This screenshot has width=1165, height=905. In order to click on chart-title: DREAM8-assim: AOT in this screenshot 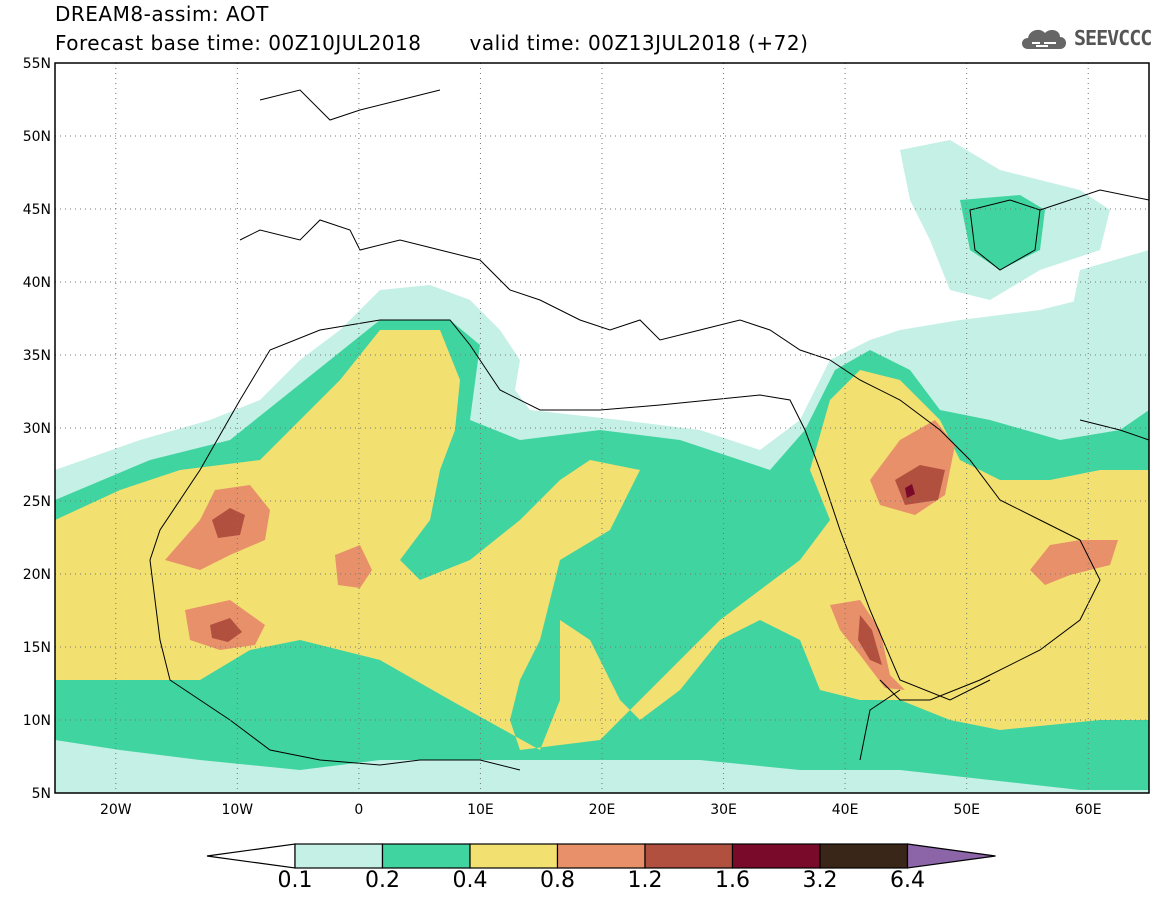, I will do `click(162, 14)`.